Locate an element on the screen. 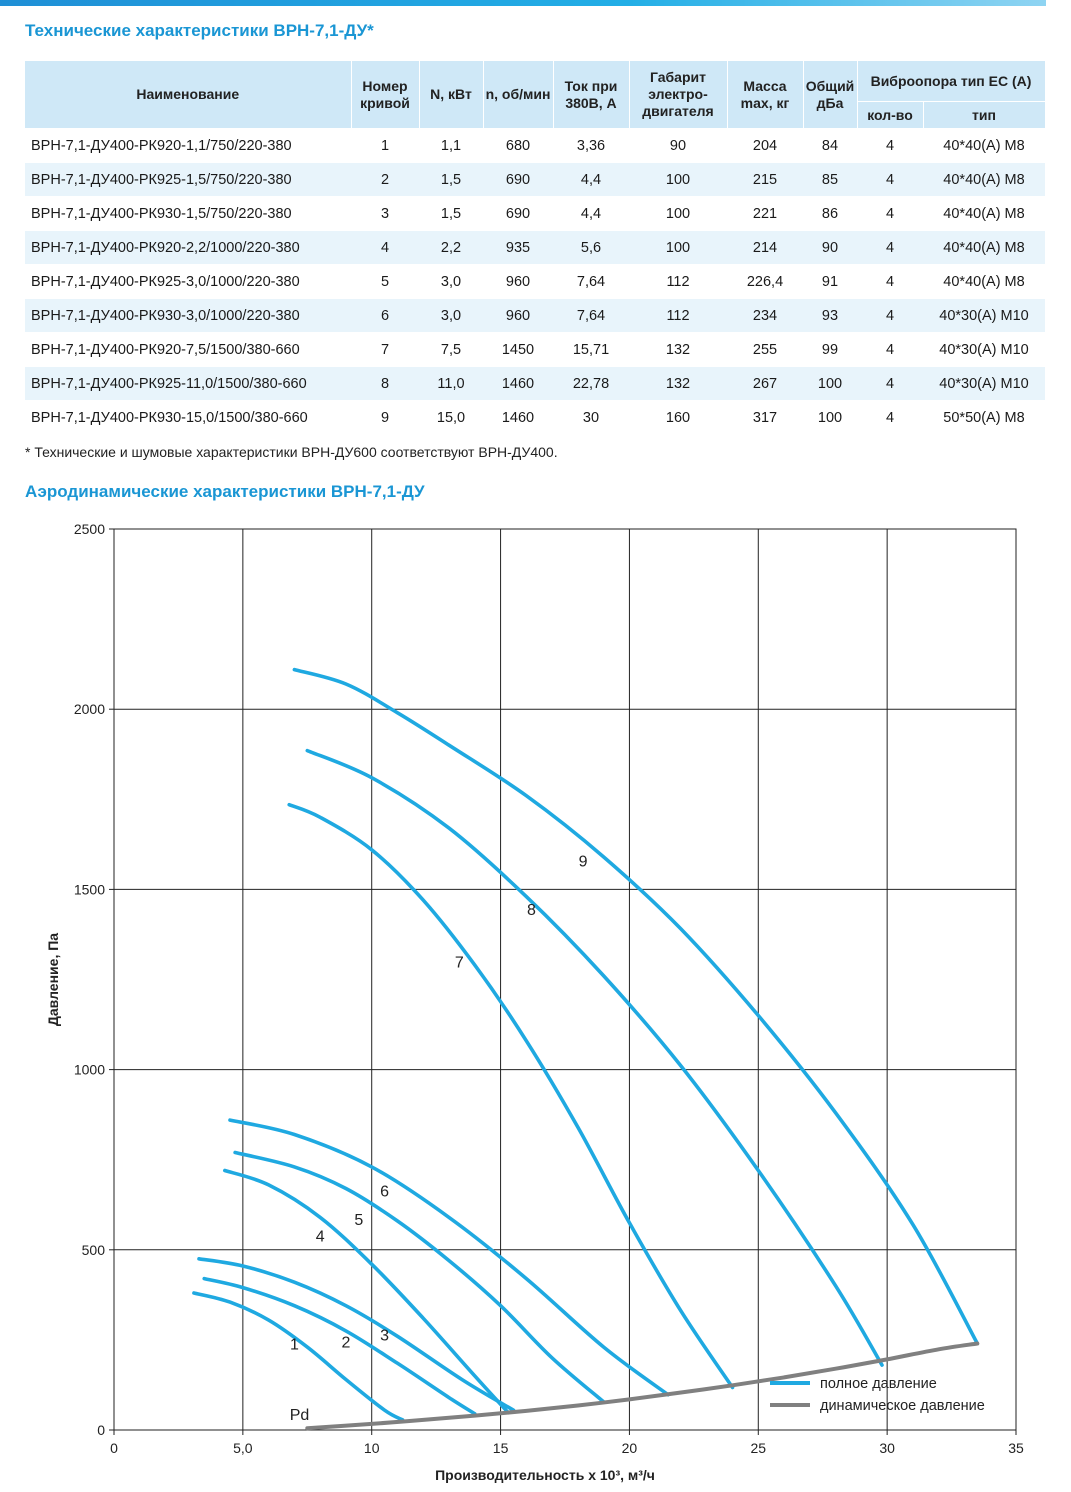  cell-vibro-type: 50*50(А) М8 is located at coordinates (984, 417).